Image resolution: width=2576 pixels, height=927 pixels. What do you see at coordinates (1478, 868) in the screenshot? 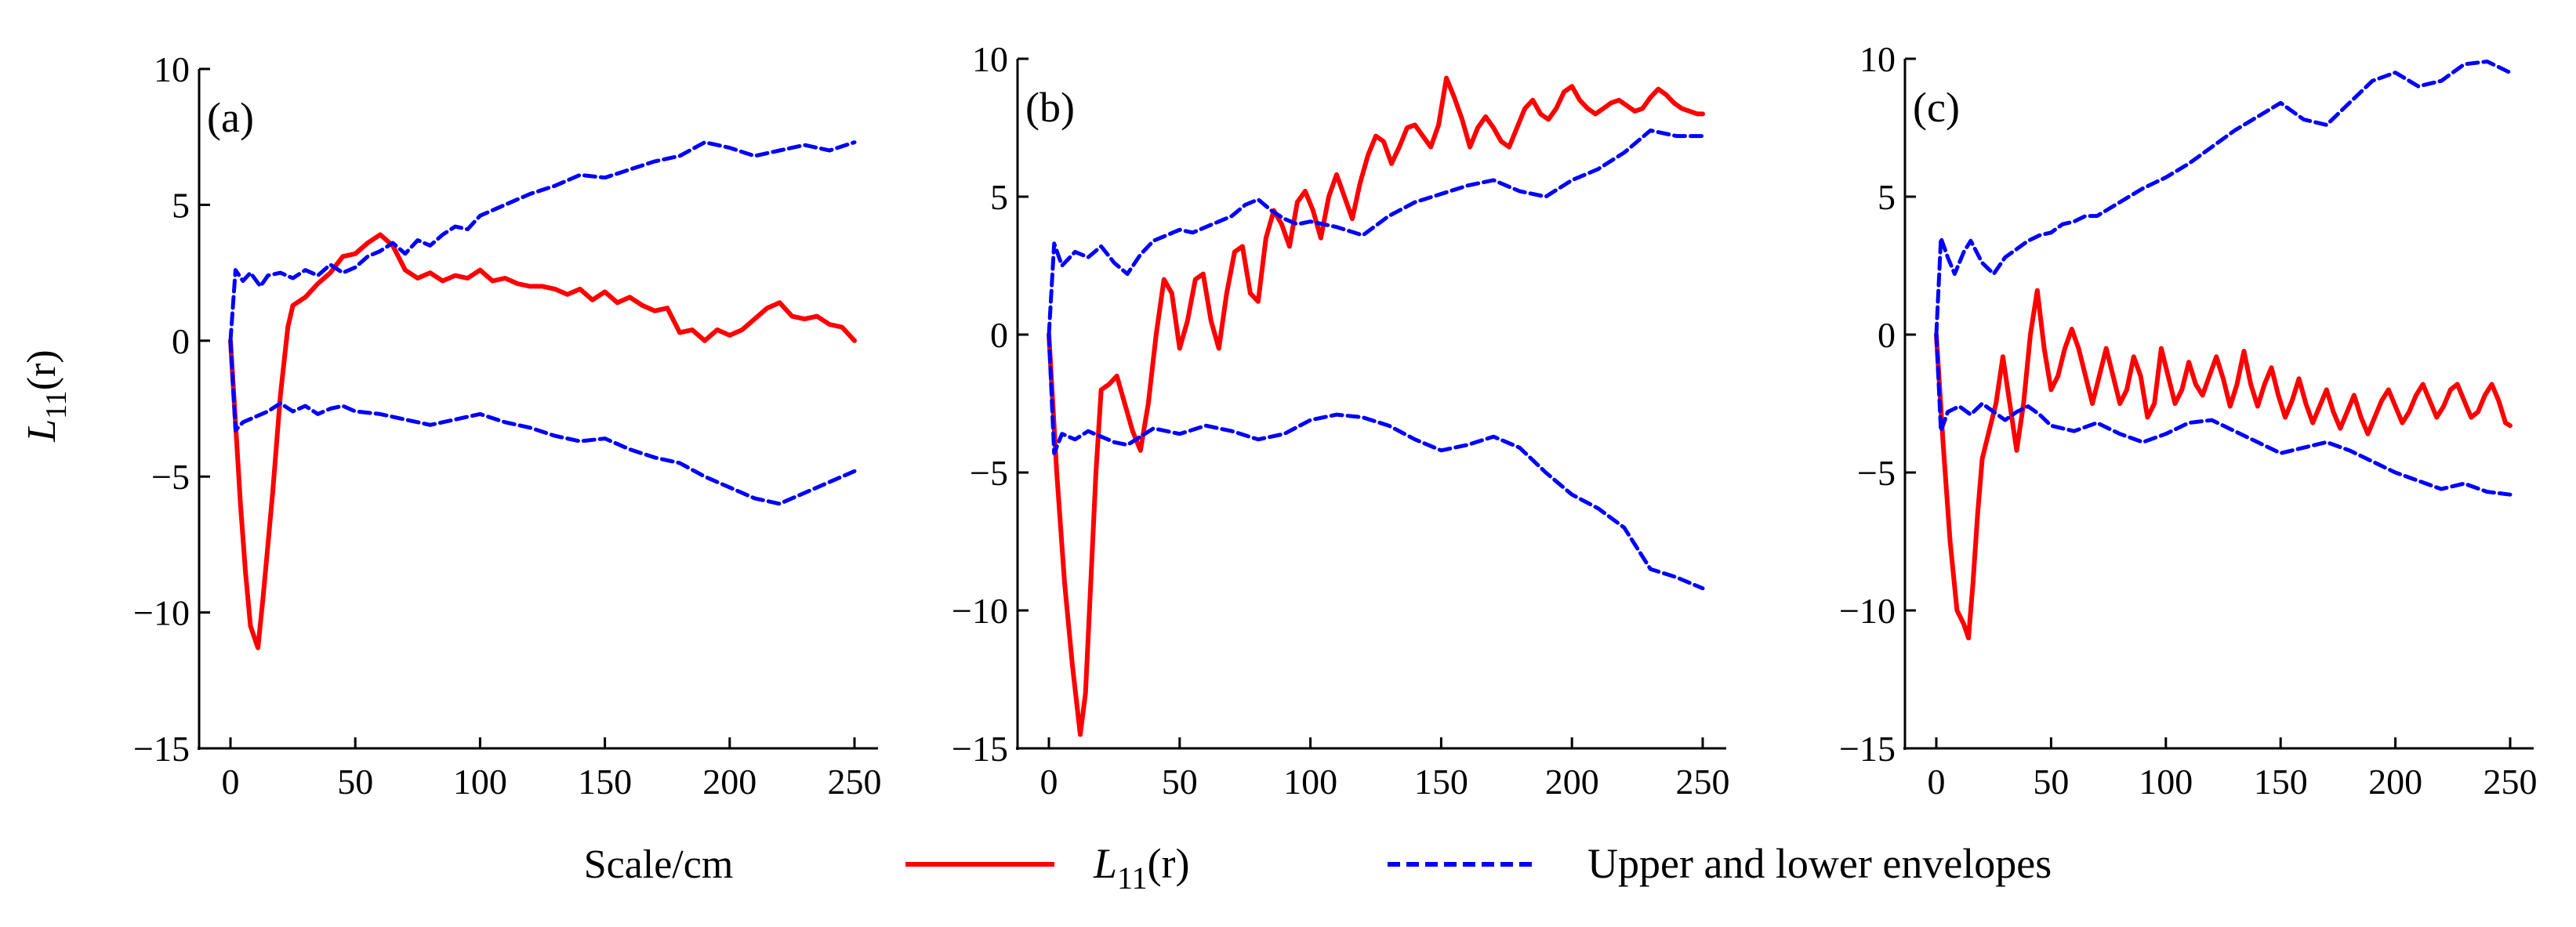
I see `legend: L11(r) Upper and lower envelopes` at bounding box center [1478, 868].